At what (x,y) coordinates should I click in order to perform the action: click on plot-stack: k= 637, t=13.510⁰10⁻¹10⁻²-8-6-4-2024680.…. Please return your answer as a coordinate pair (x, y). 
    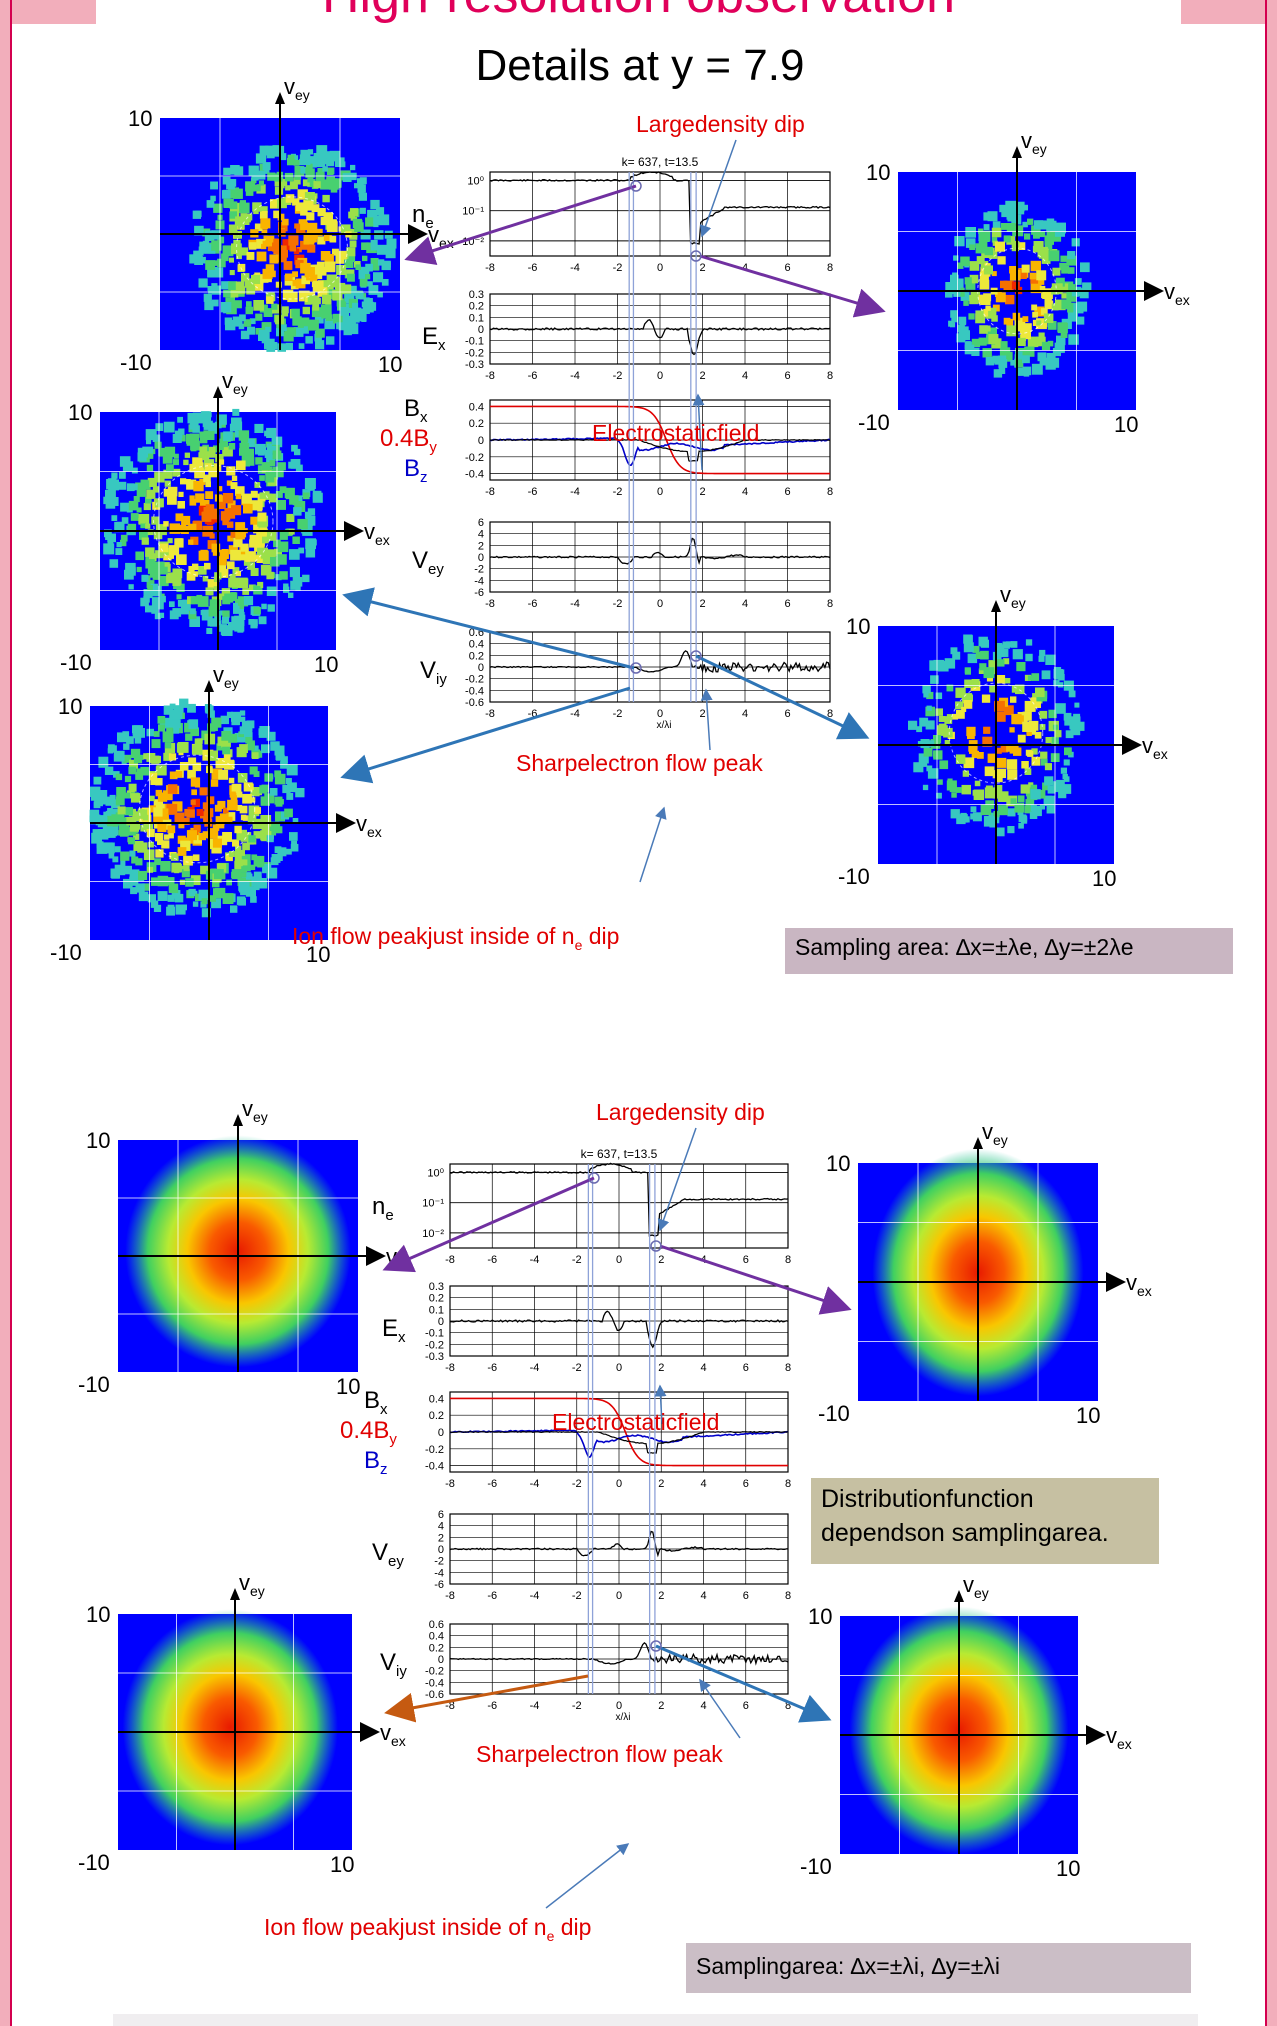
    Looking at the image, I should click on (565, 1435).